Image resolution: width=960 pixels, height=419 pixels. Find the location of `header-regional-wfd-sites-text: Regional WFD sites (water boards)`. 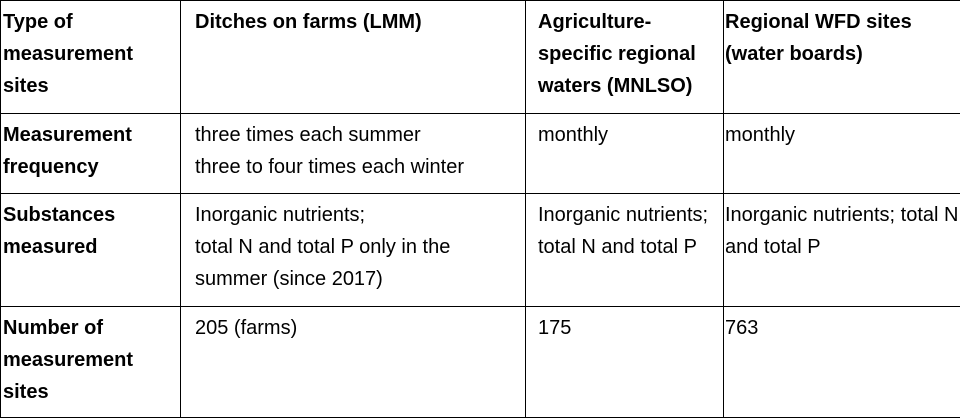

header-regional-wfd-sites-text: Regional WFD sites (water boards) is located at coordinates (818, 38).